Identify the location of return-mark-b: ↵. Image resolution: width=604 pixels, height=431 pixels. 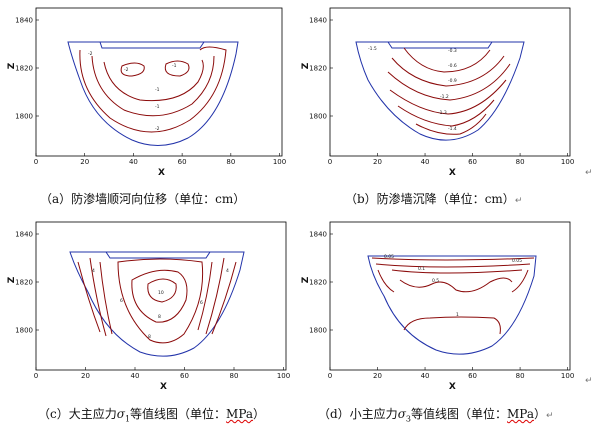
(518, 201).